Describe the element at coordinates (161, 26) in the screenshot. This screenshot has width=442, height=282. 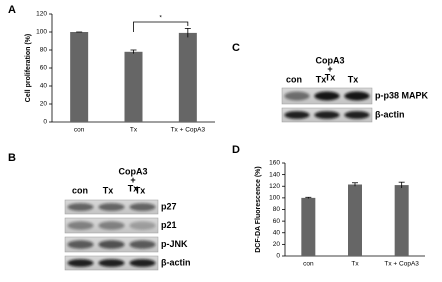
I see `significance-bracket` at that location.